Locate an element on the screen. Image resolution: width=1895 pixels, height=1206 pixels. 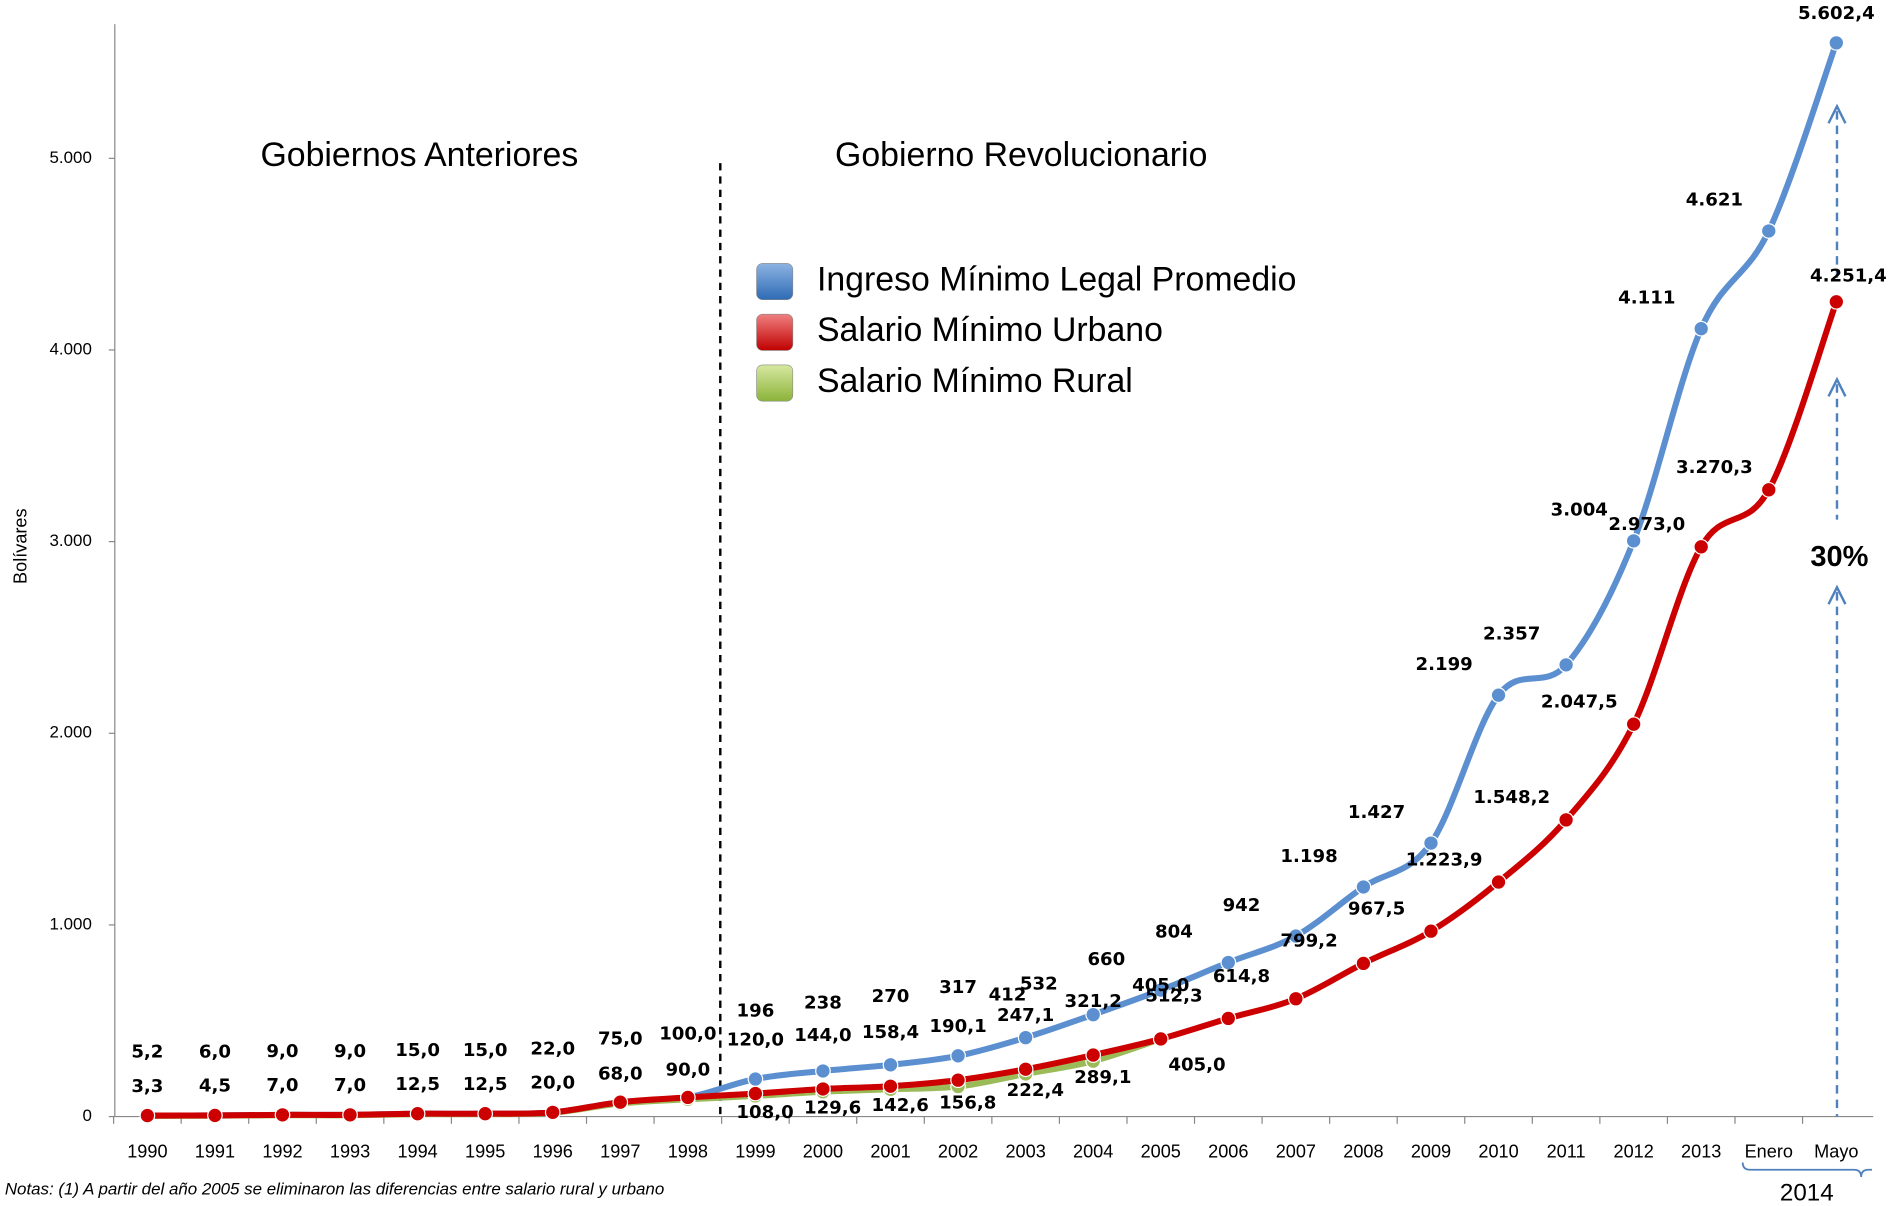
x-tick-label: 1991 is located at coordinates (215, 1152).